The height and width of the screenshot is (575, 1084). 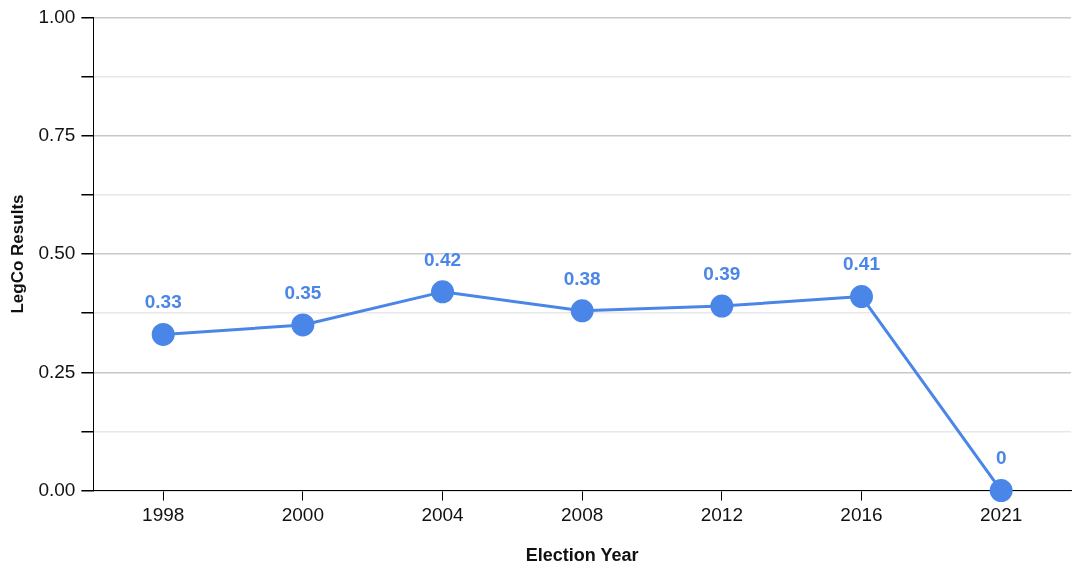 What do you see at coordinates (163, 515) in the screenshot?
I see `x-tick-label: 1998` at bounding box center [163, 515].